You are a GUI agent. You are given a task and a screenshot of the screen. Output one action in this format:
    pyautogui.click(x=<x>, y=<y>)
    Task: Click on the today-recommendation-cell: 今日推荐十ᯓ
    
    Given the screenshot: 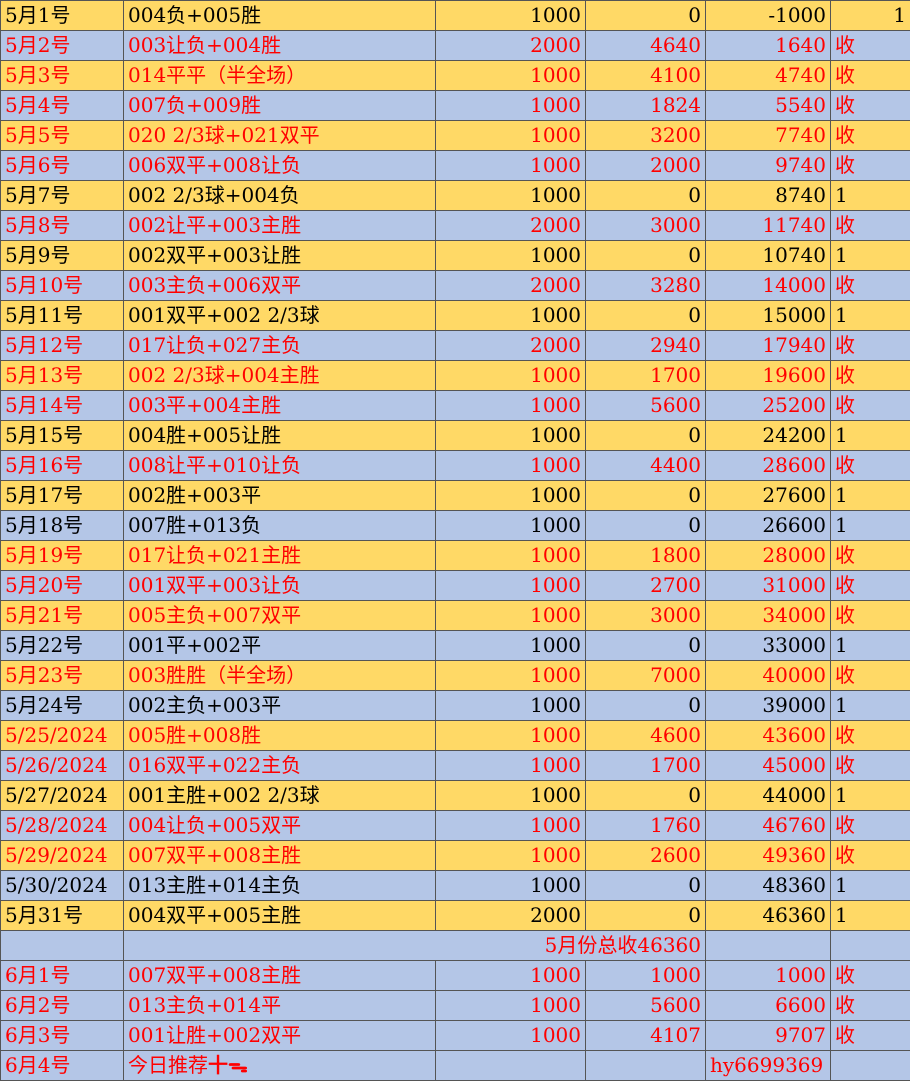 What is the action you would take?
    pyautogui.click(x=279, y=1065)
    